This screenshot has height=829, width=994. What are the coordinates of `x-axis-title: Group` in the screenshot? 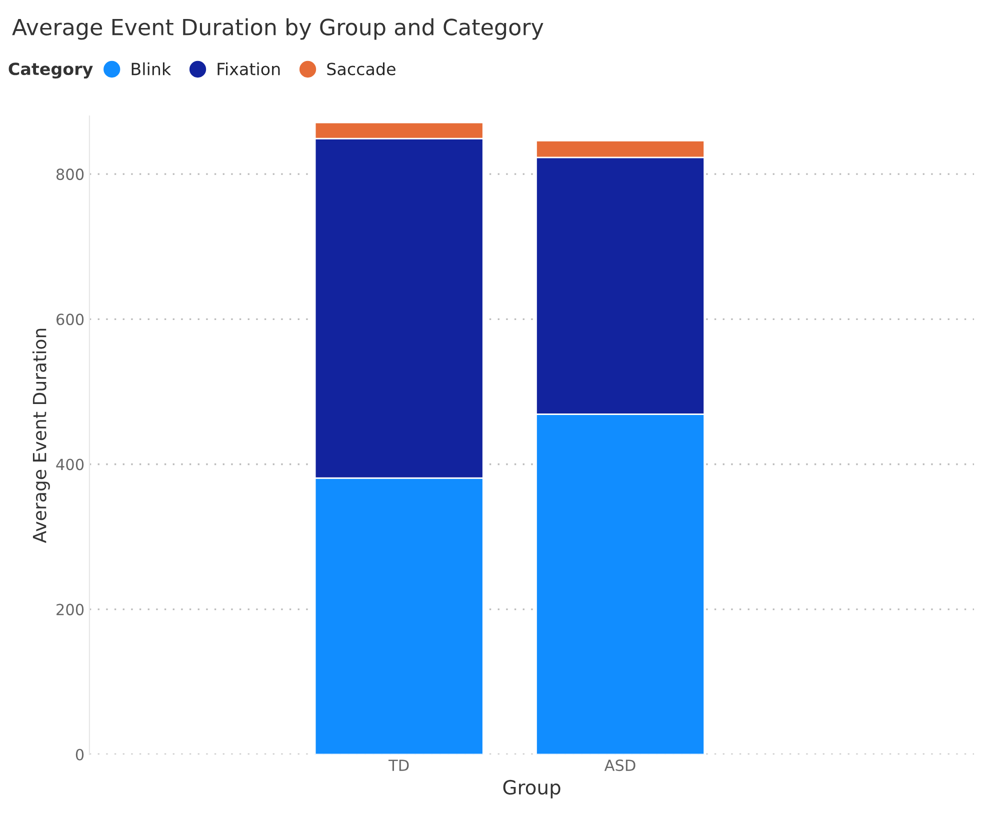 It's located at (531, 789).